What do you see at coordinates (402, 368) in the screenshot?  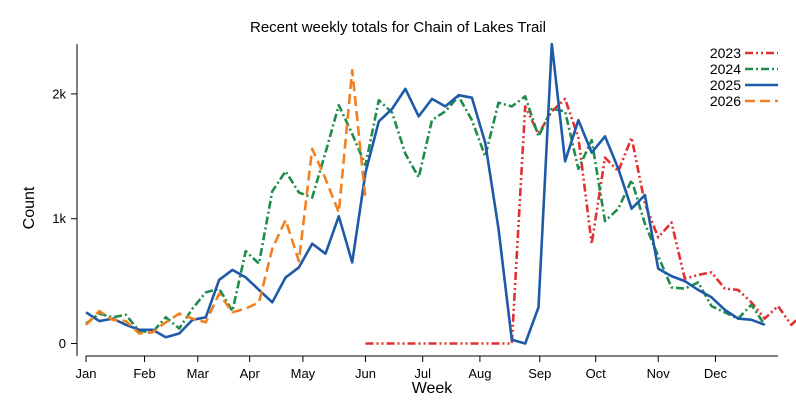 I see `x-ticks: Jan Feb Mar Apr May Jun Jul Aug Sep Oct Nov Dec` at bounding box center [402, 368].